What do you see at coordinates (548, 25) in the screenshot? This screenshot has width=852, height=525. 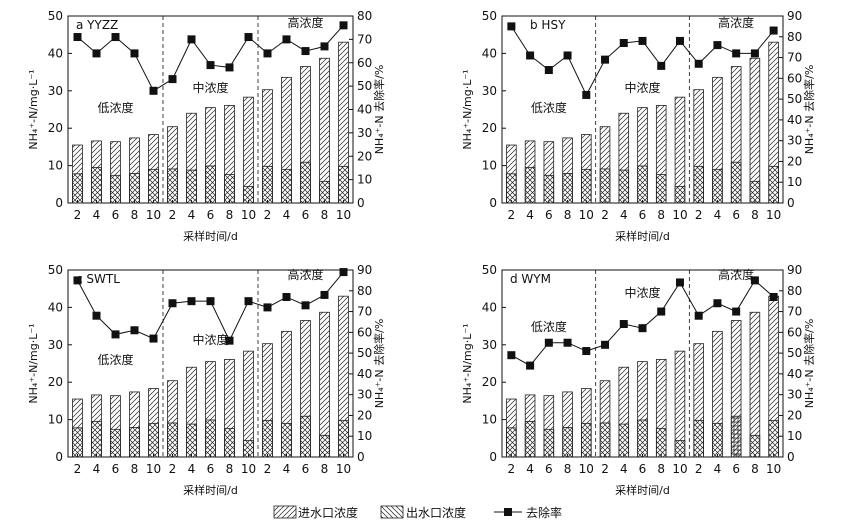 I see `panel-label: b HSY` at bounding box center [548, 25].